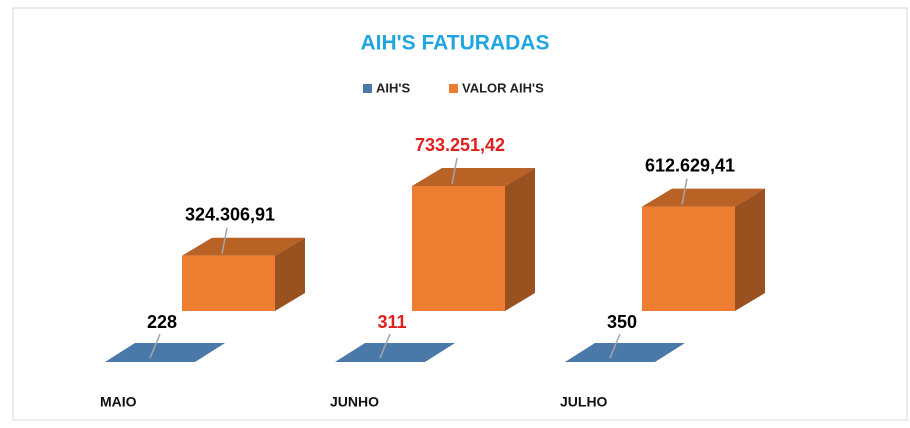 The width and height of the screenshot is (910, 428). Describe the element at coordinates (503, 87) in the screenshot. I see `legend-label: VALOR AIH'S` at that location.